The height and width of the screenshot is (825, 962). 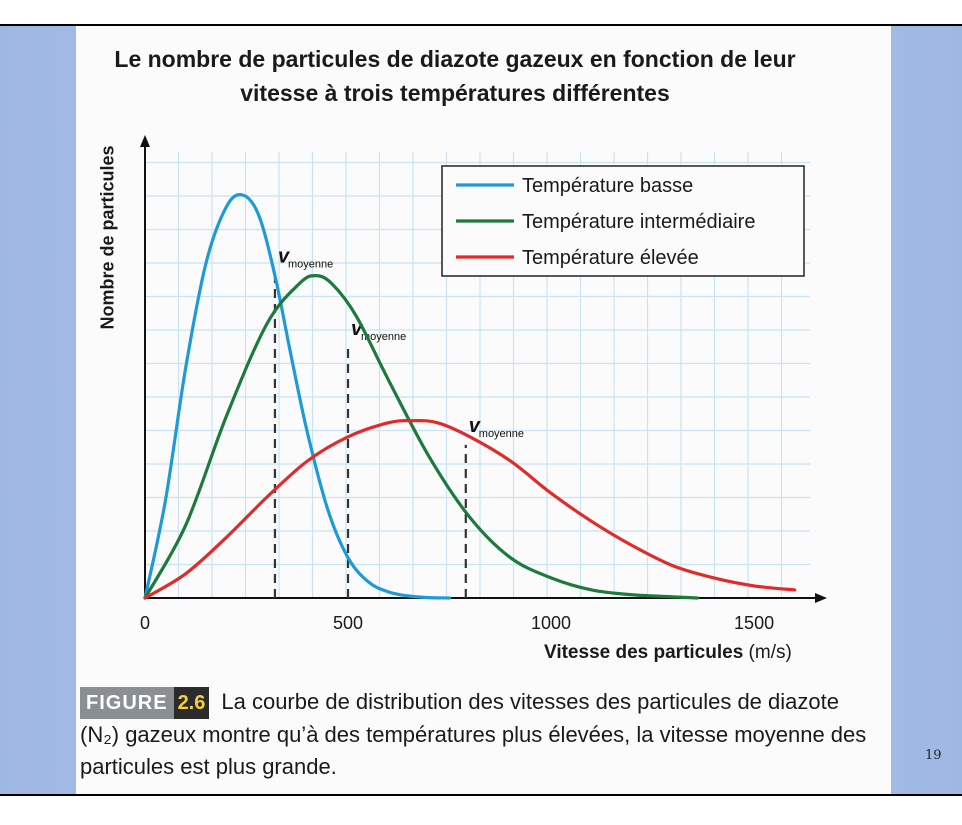 I want to click on bottom-margin, so click(x=481, y=810).